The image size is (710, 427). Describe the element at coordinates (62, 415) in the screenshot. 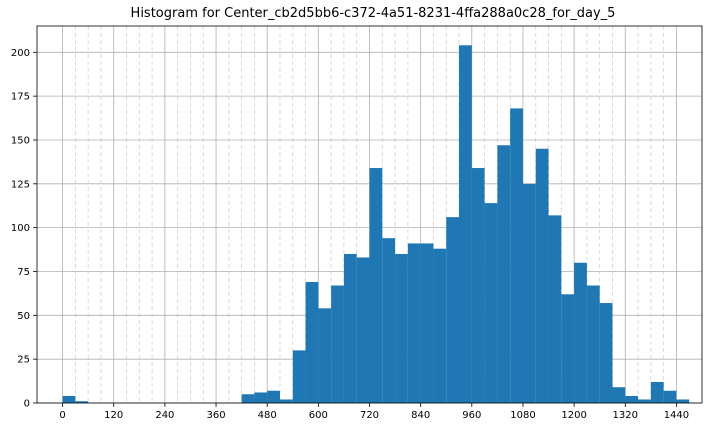

I see `x-tick-label: 0` at that location.